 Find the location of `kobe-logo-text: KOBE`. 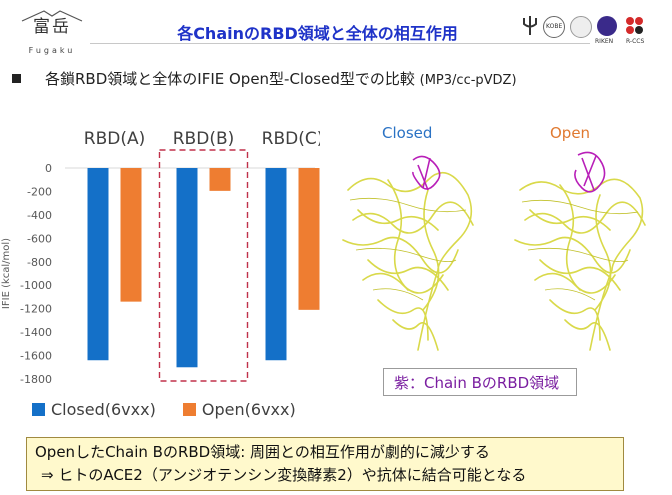

kobe-logo-text: KOBE is located at coordinates (554, 26).